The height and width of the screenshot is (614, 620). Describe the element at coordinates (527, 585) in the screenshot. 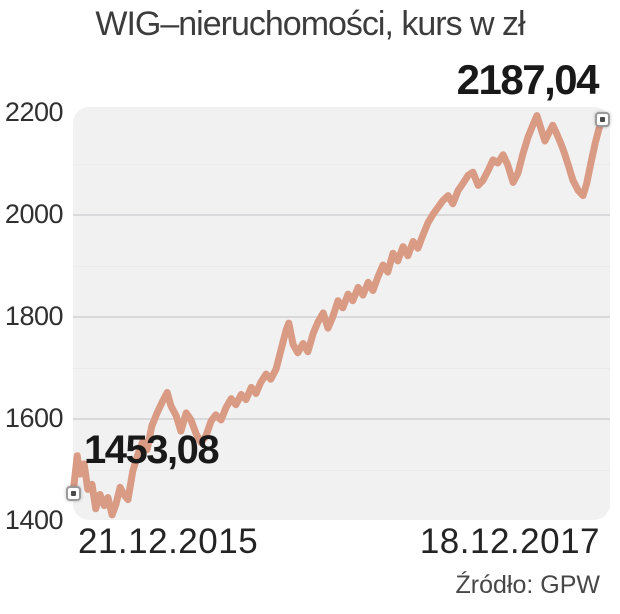

I see `source-label: Źródło: GPW` at that location.